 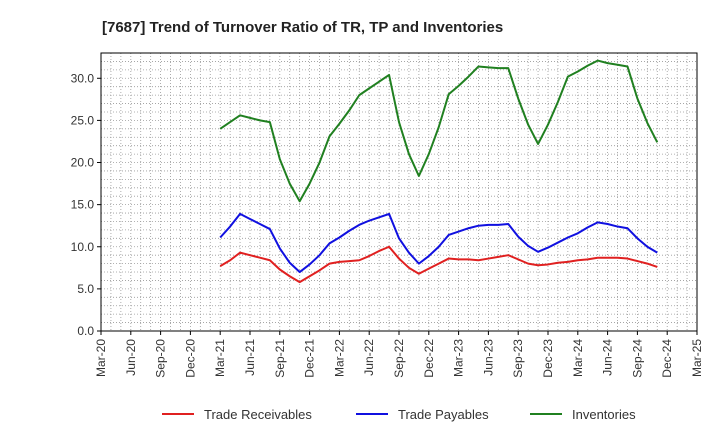 What do you see at coordinates (429, 358) in the screenshot?
I see `x-tick-label: Dec-22` at bounding box center [429, 358].